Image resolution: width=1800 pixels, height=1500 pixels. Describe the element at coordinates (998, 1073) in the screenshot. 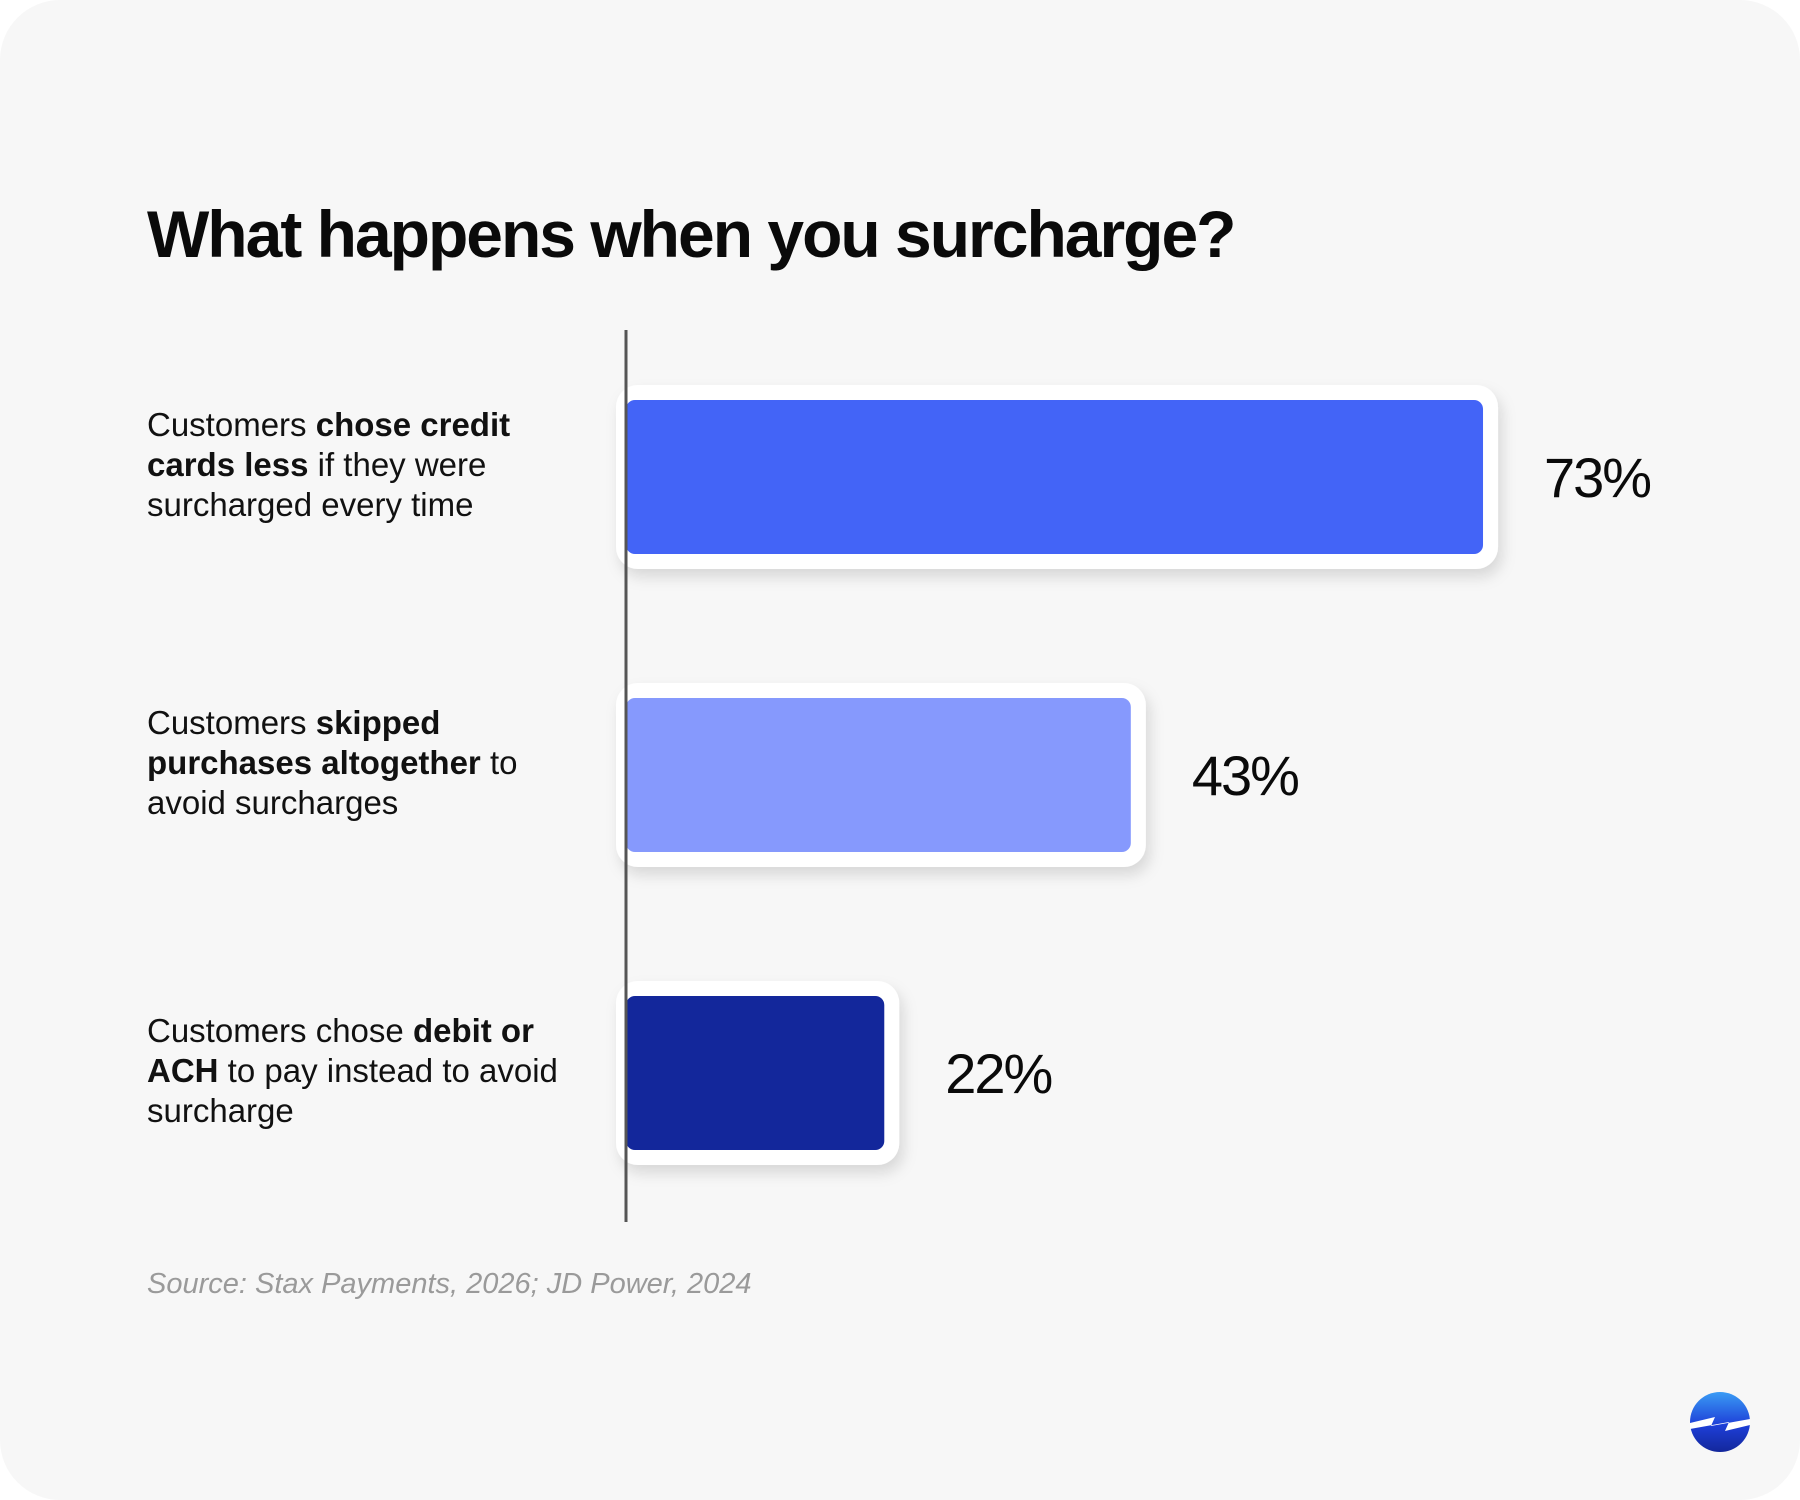

I see `value-label-3: 22%` at that location.